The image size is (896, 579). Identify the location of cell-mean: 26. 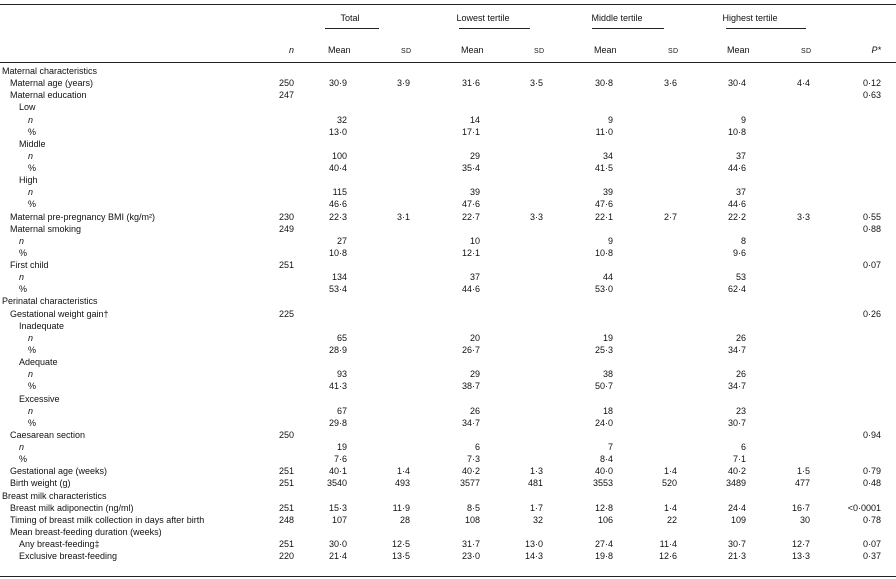
(474, 410).